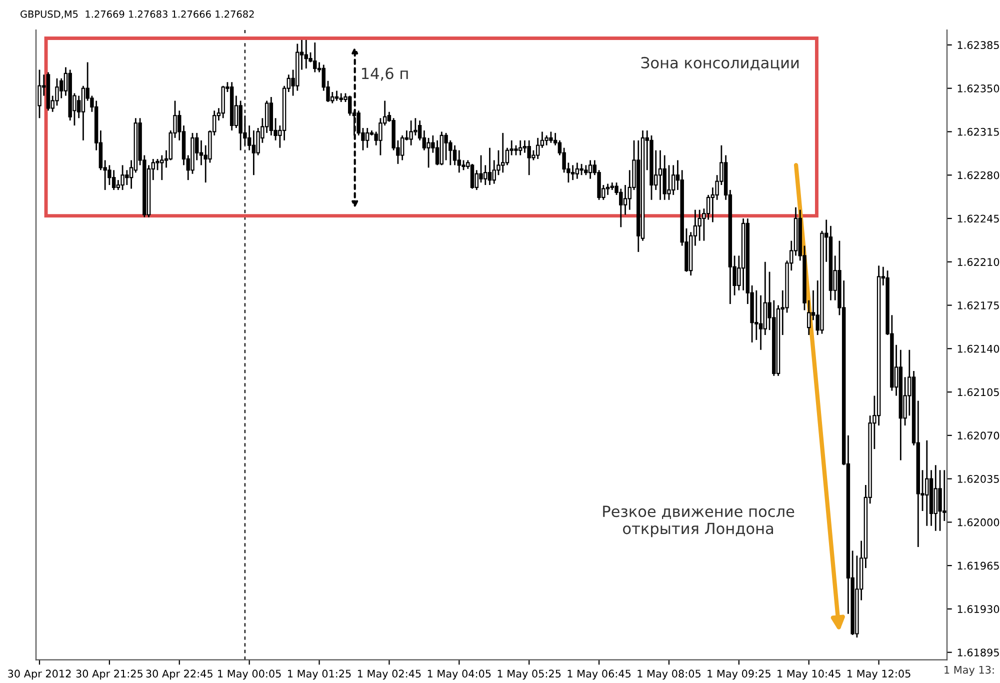 The image size is (1000, 683). Describe the element at coordinates (669, 675) in the screenshot. I see `x-tick-label: 1 May 08:05` at that location.